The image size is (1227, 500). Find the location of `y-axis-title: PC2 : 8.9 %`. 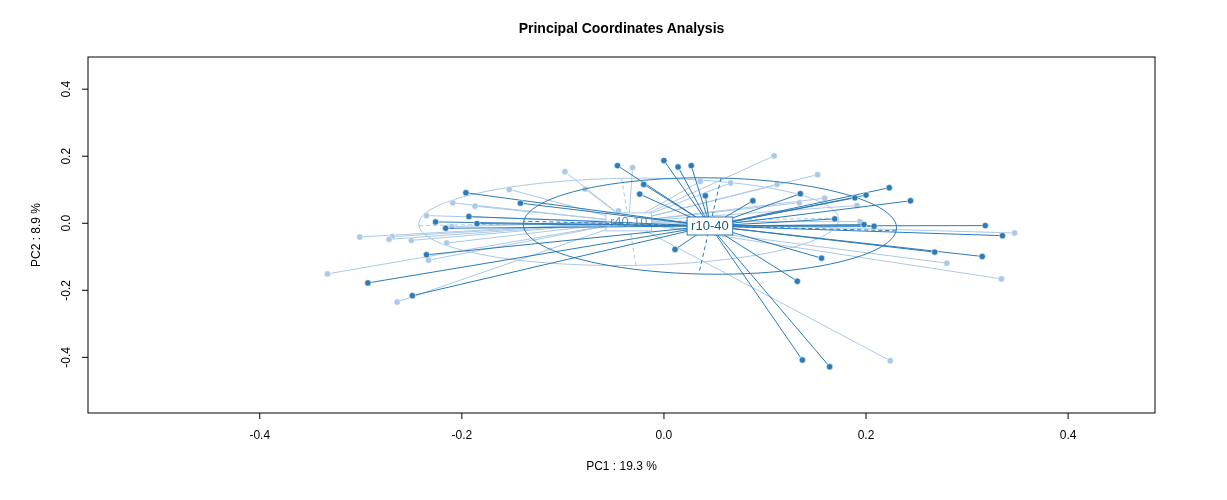

y-axis-title: PC2 : 8.9 % is located at coordinates (36, 235).